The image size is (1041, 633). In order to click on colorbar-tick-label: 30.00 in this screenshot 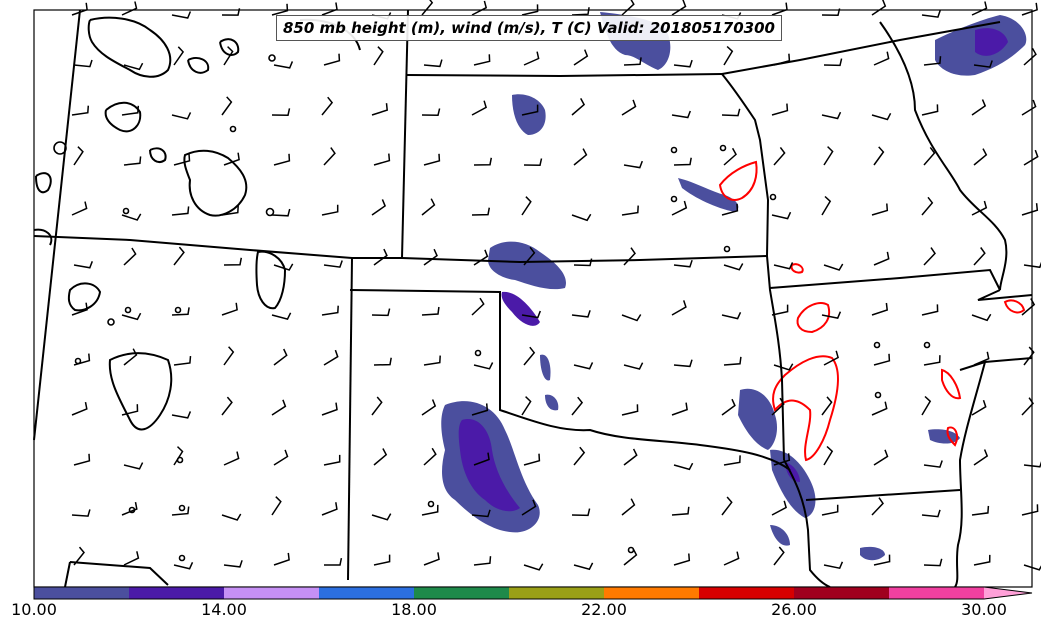, I will do `click(984, 609)`.